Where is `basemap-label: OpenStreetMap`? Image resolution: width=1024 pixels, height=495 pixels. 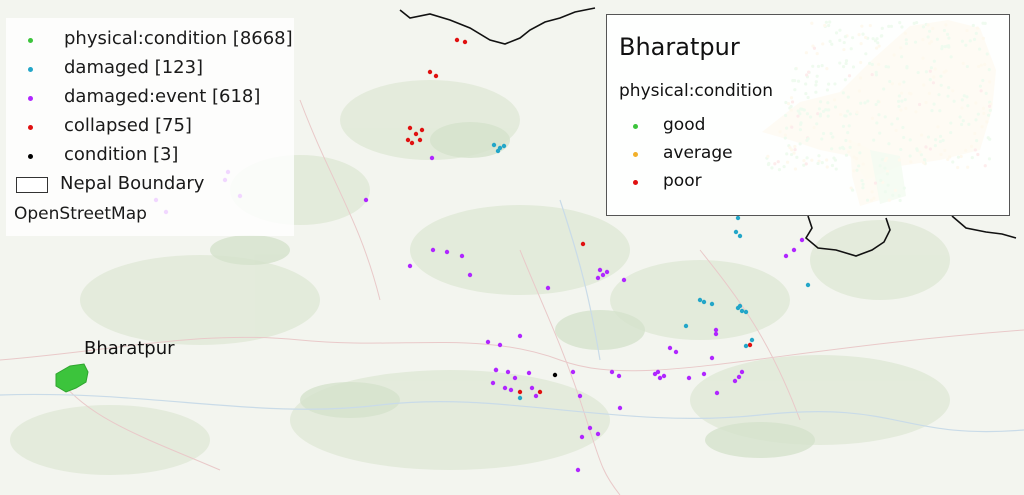
basemap-label: OpenStreetMap is located at coordinates (80, 214).